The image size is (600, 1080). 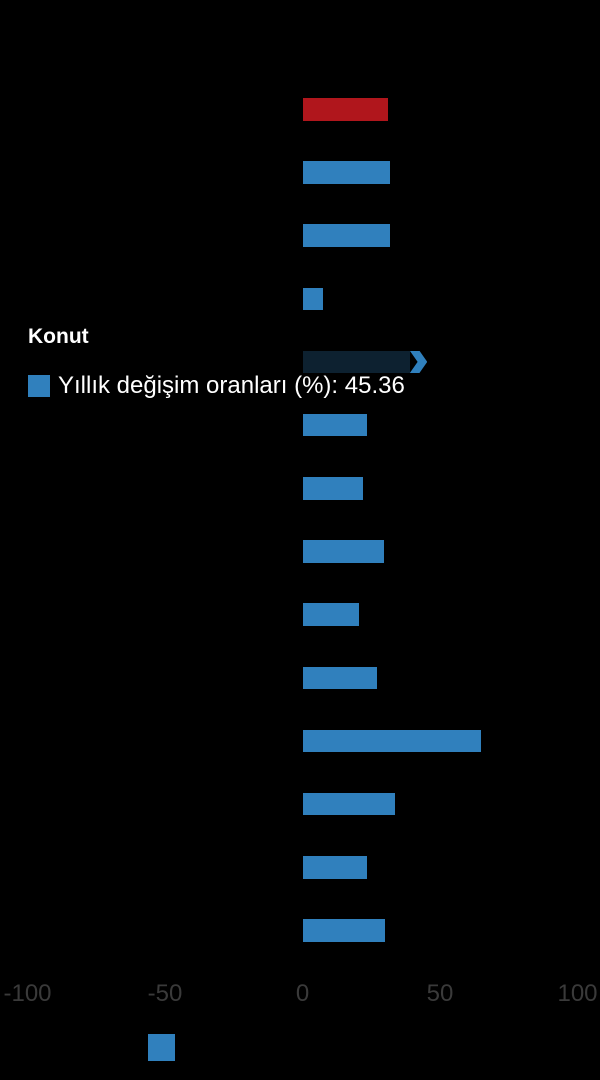 I want to click on bar-hovered, so click(x=356, y=362).